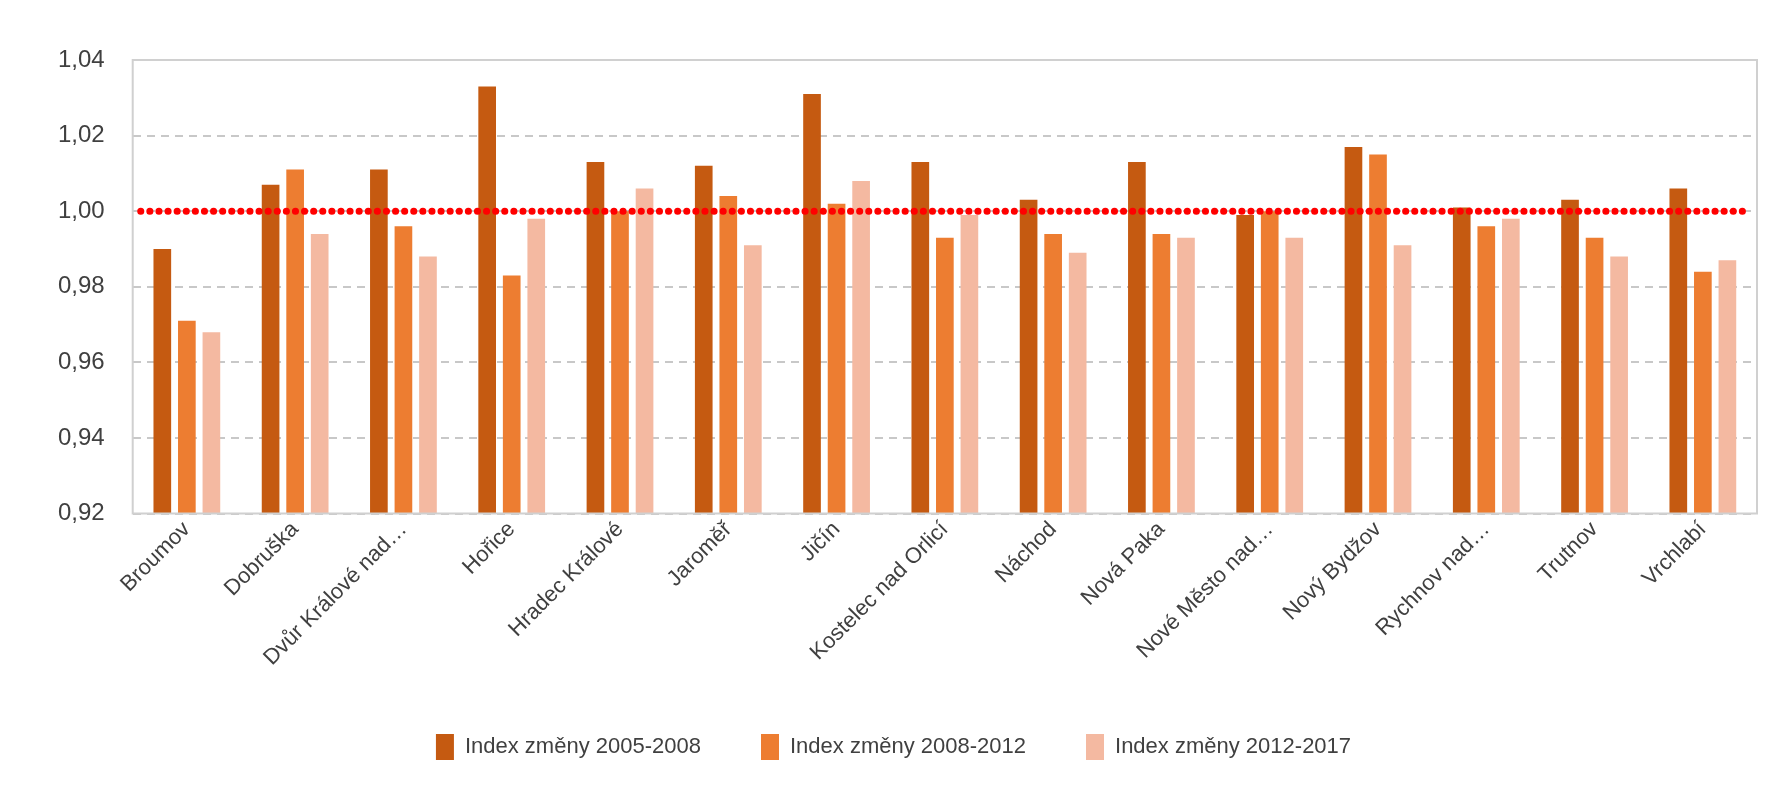 Image resolution: width=1785 pixels, height=800 pixels. Describe the element at coordinates (81, 209) in the screenshot. I see `y-tick-label: 1,00` at that location.